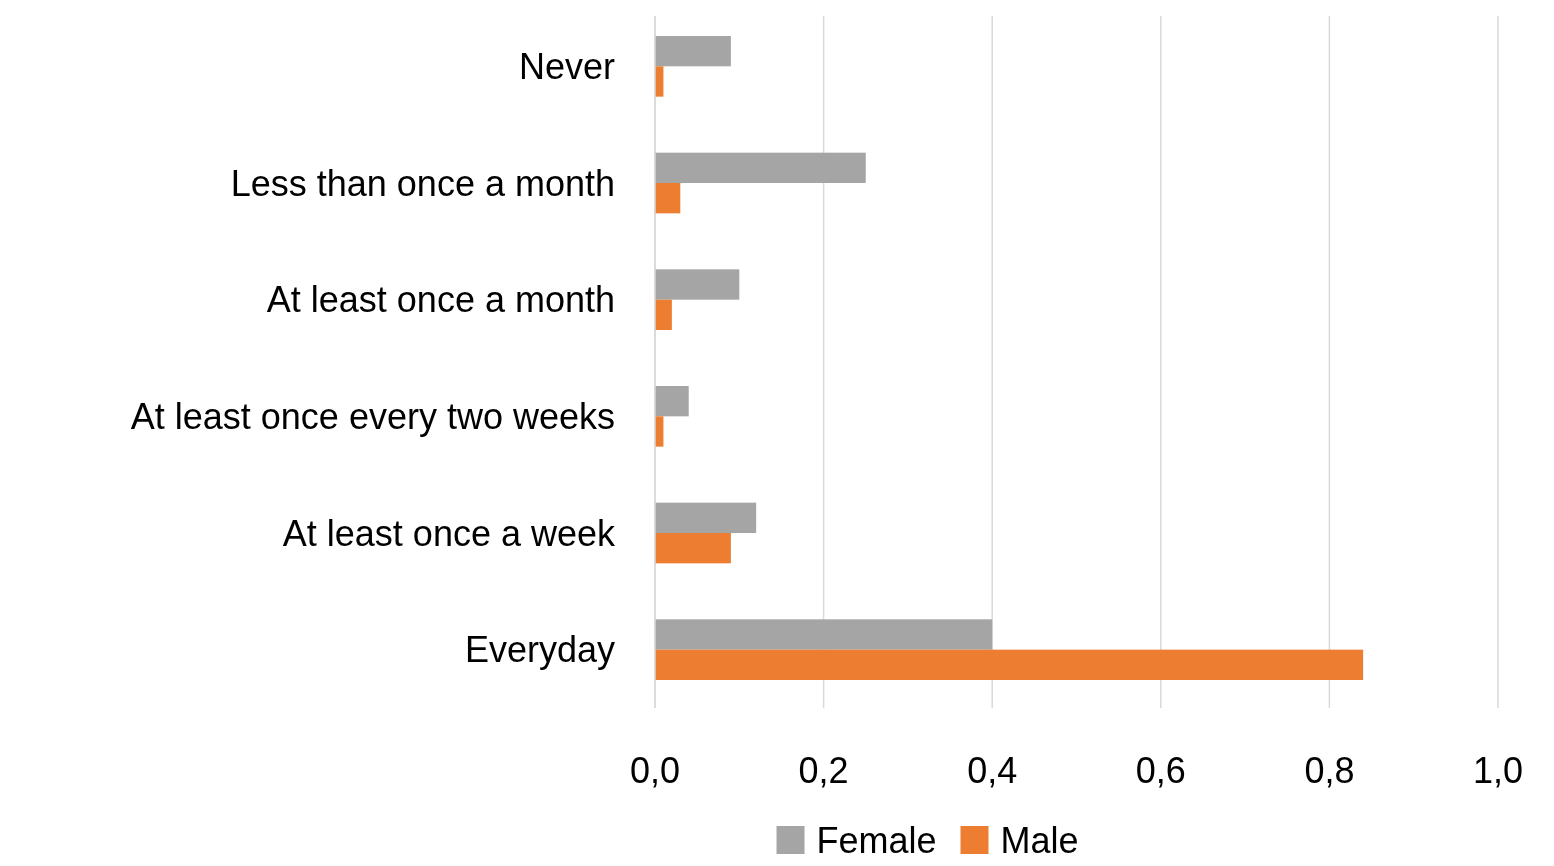  Describe the element at coordinates (567, 66) in the screenshot. I see `y-tick-label: Never` at that location.